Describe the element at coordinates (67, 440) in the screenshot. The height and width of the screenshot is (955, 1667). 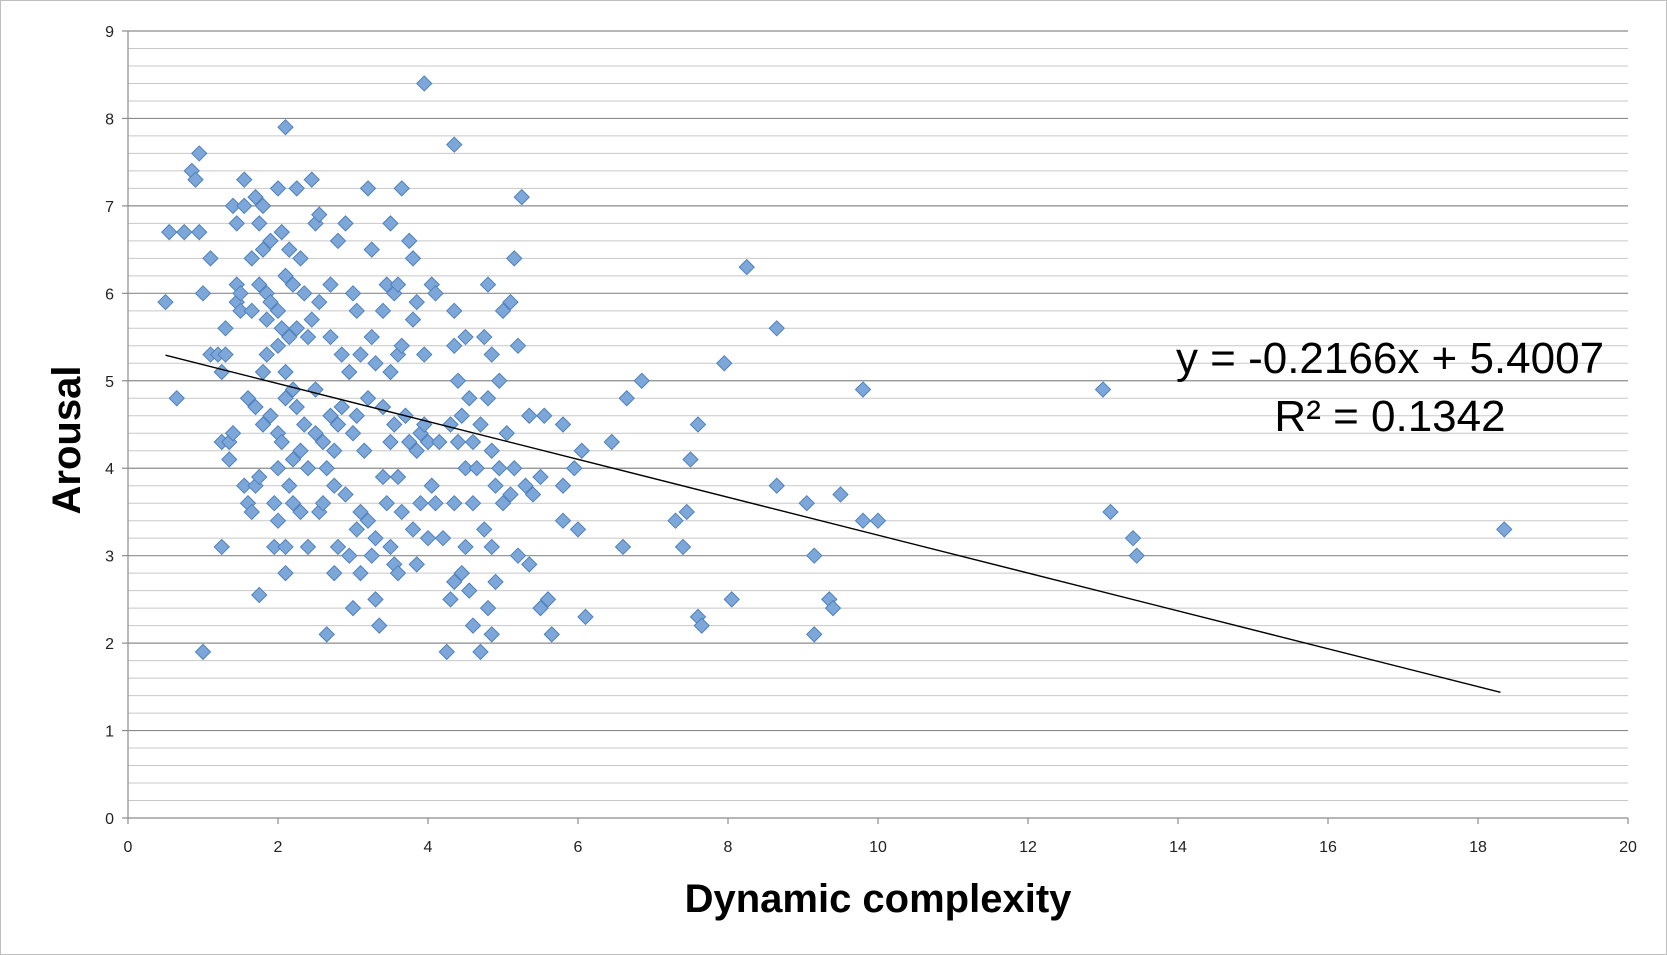
I see `y-axis-title: Arousal` at that location.